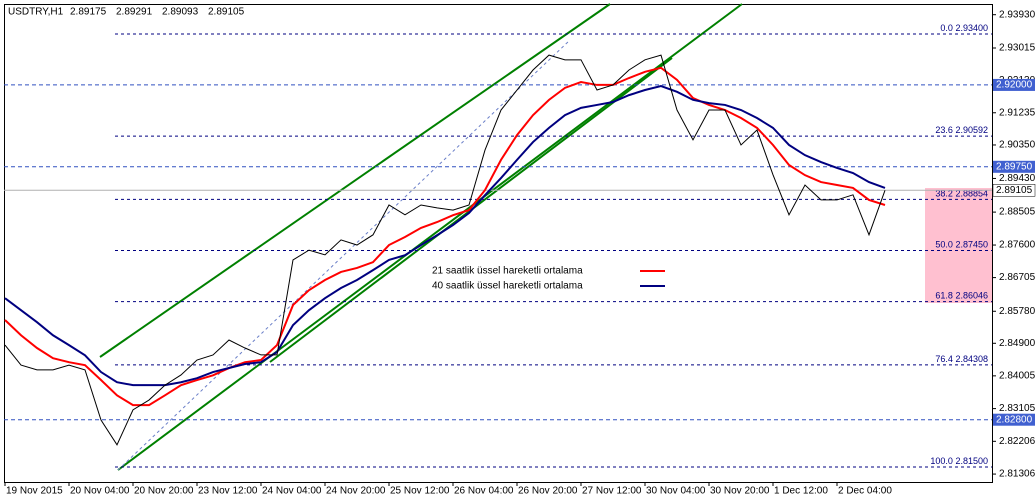 This screenshot has width=1036, height=501. I want to click on y-tick-label: 2.89430, so click(1017, 178).